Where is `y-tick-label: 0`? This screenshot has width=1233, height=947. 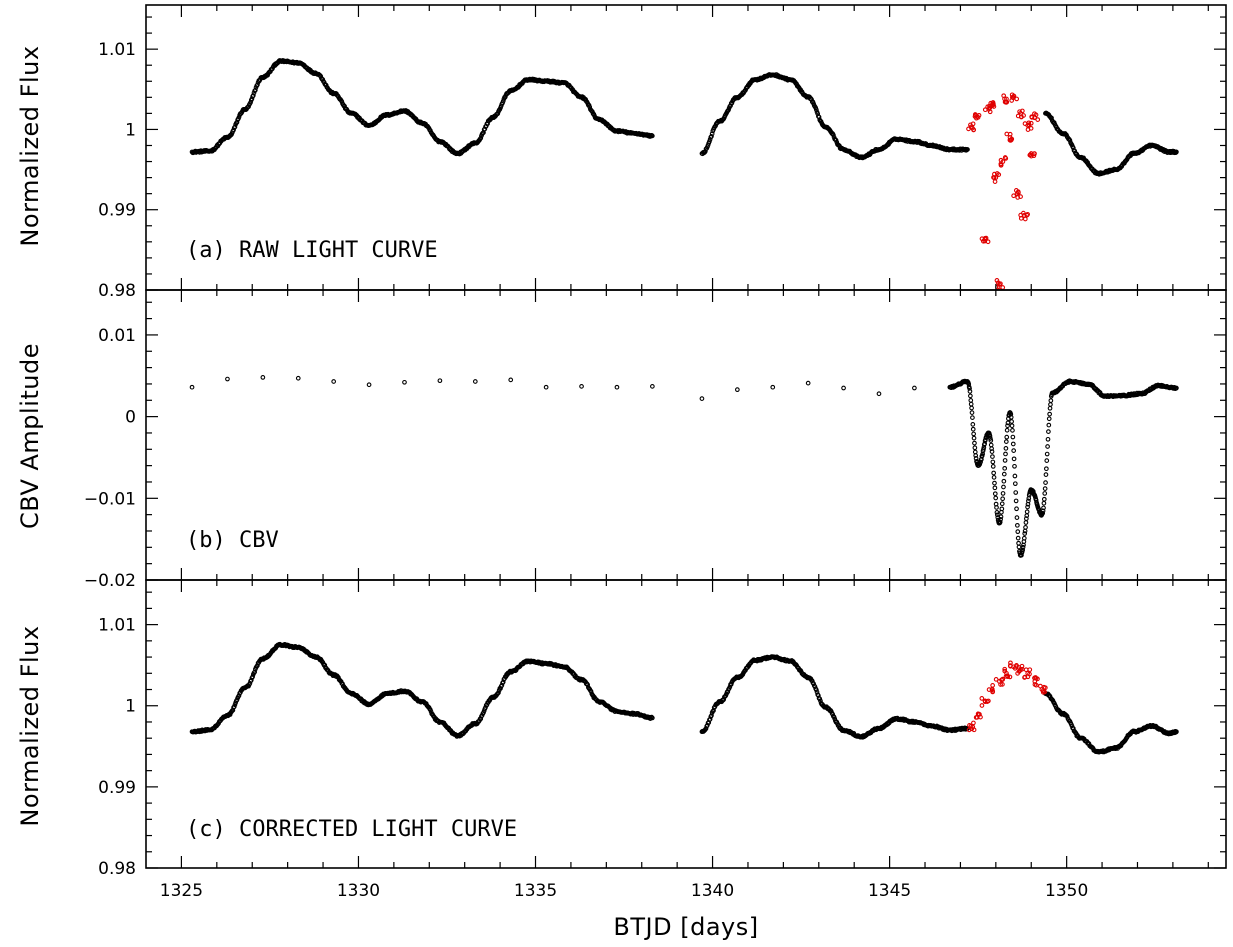 y-tick-label: 0 is located at coordinates (130, 418).